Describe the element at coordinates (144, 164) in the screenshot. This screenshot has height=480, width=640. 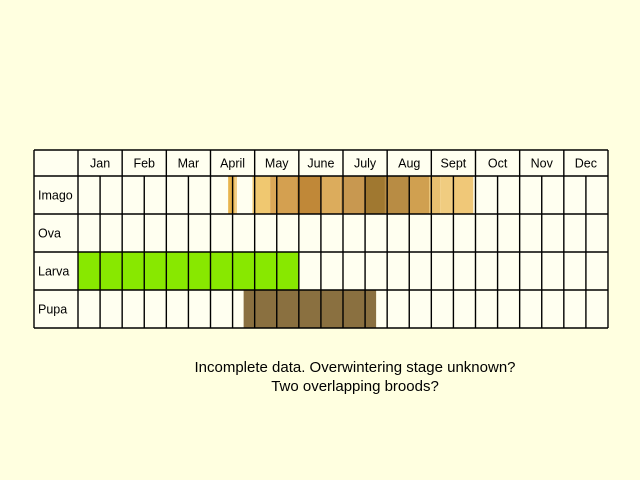
I see `month-label: Feb` at that location.